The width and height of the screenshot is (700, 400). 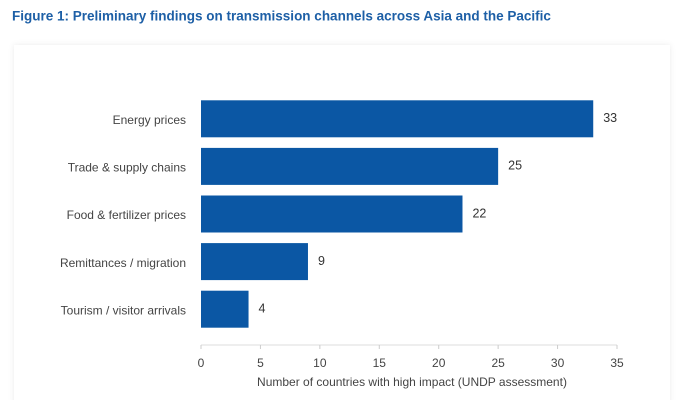 I want to click on x-tick-label: 5, so click(x=260, y=363).